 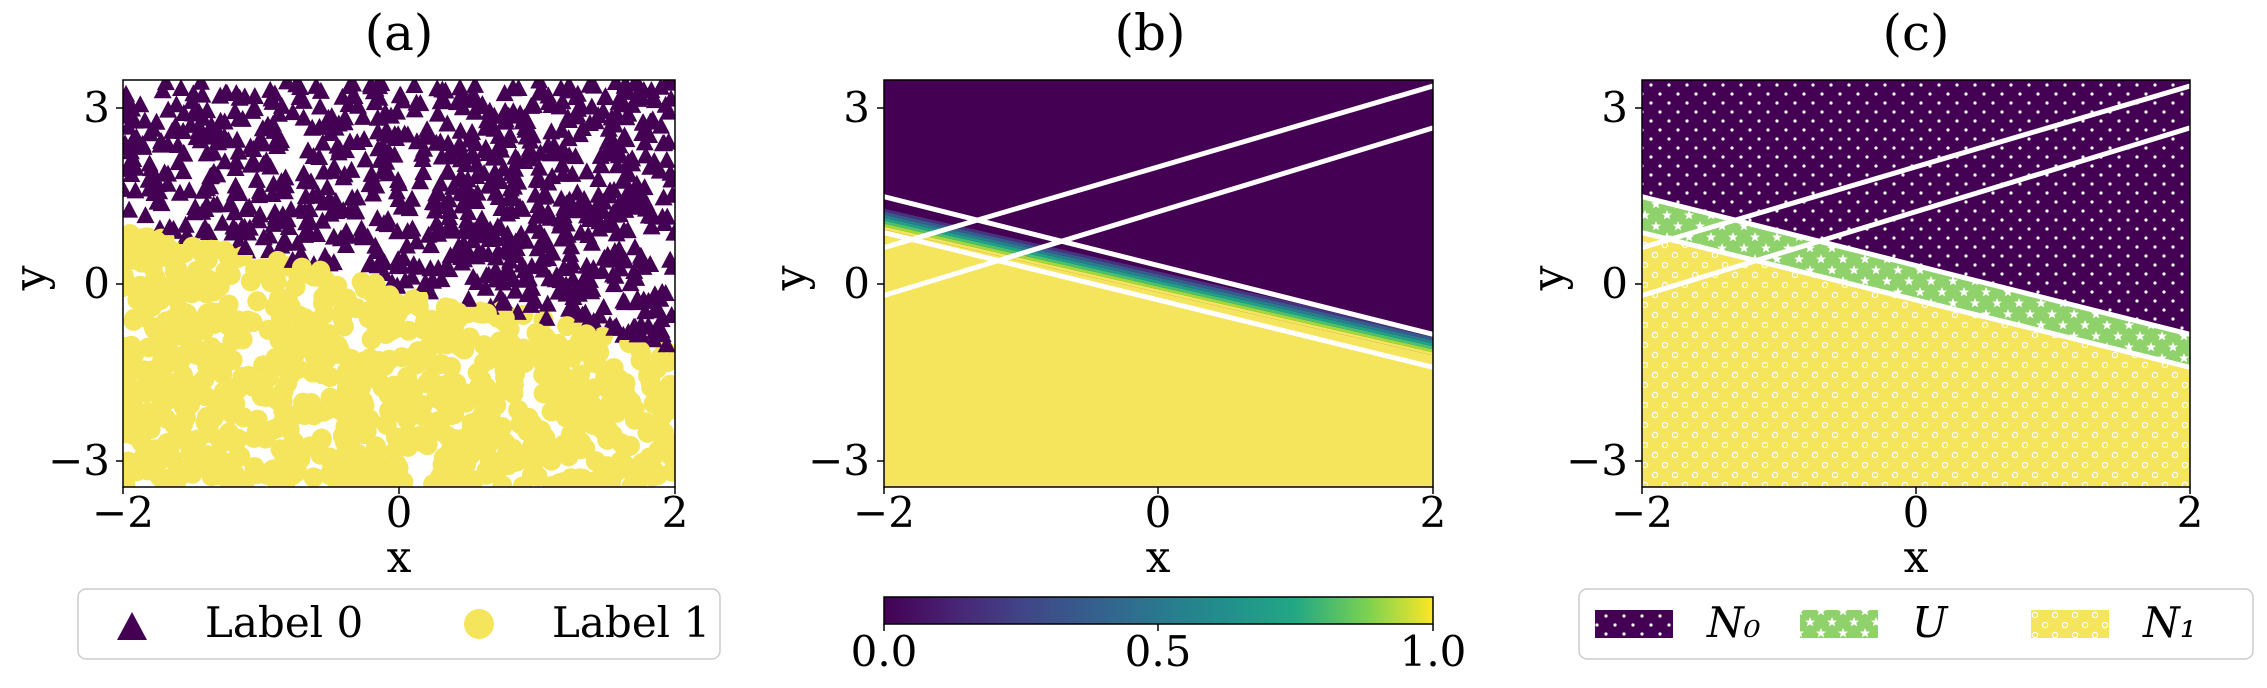 What do you see at coordinates (631, 622) in the screenshot?
I see `legend-label-1: Label 1` at bounding box center [631, 622].